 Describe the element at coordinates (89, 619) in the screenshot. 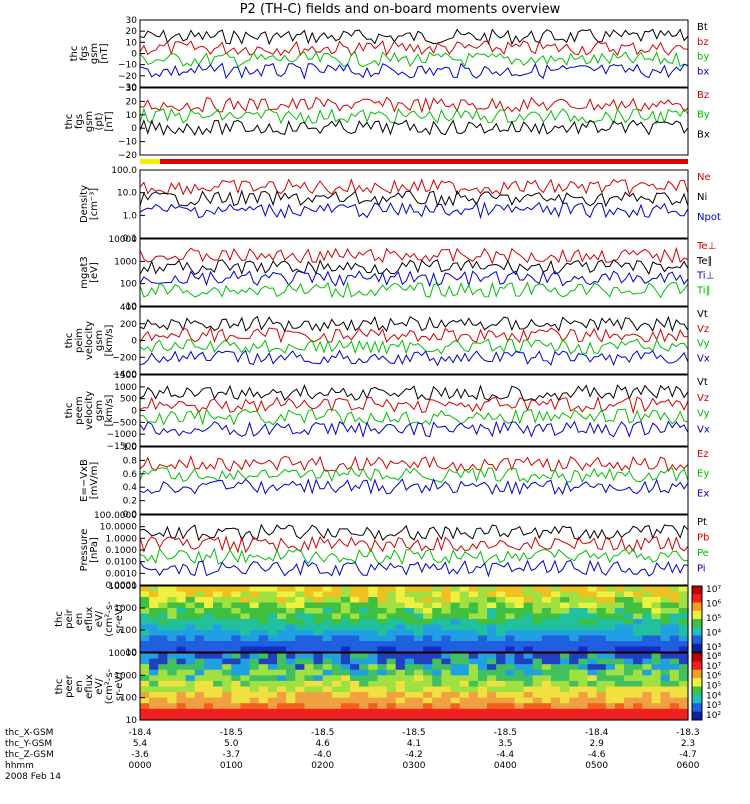

I see `y-axis-label: thcpeirenefluxeV/(cm²-s-sr-eV)` at that location.